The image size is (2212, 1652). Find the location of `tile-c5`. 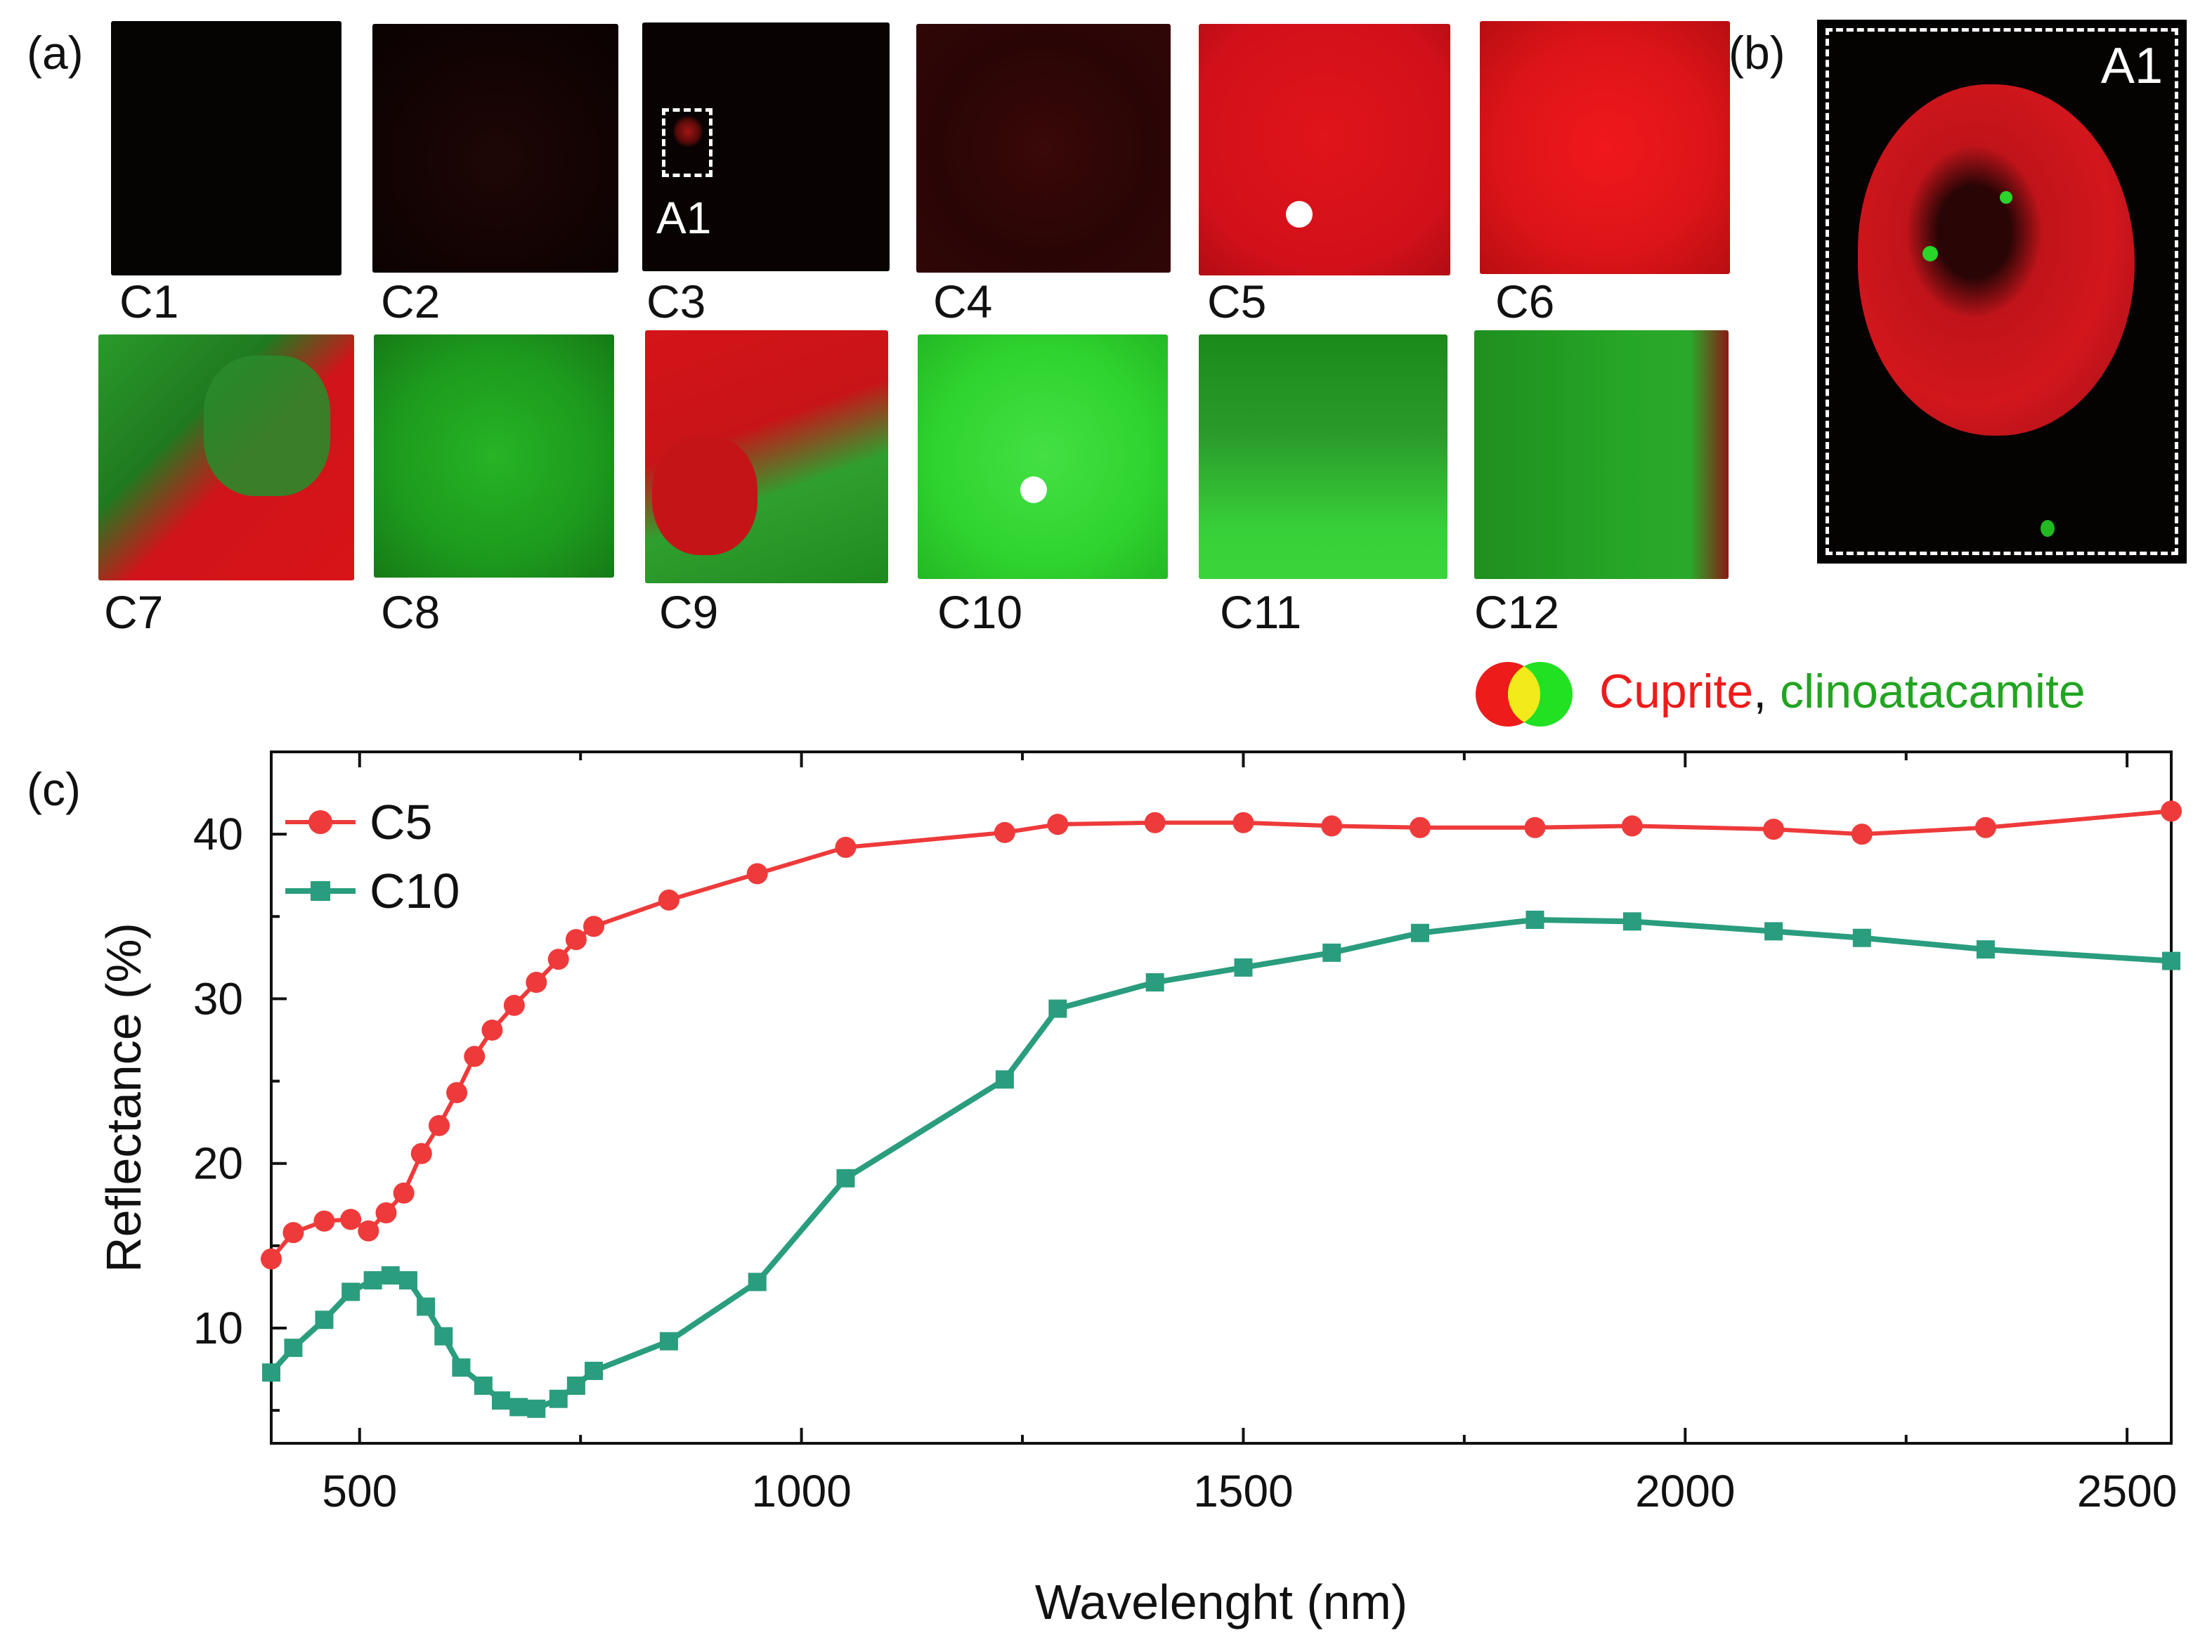

tile-c5 is located at coordinates (1324, 149).